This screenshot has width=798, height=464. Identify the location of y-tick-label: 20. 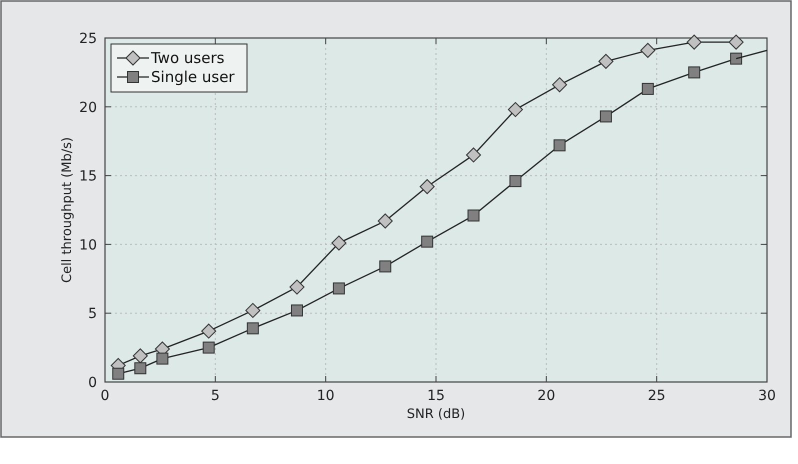
(88, 108).